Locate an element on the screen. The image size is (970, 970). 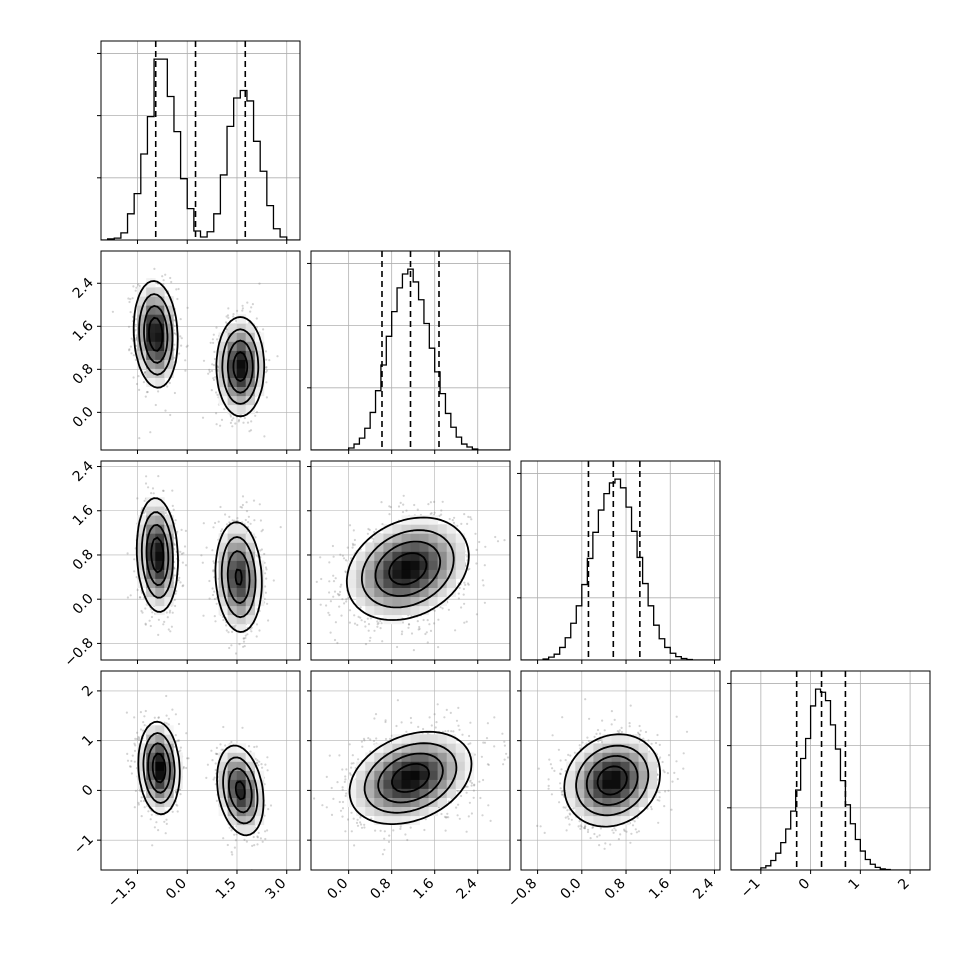
density-shading is located at coordinates (201, 346).